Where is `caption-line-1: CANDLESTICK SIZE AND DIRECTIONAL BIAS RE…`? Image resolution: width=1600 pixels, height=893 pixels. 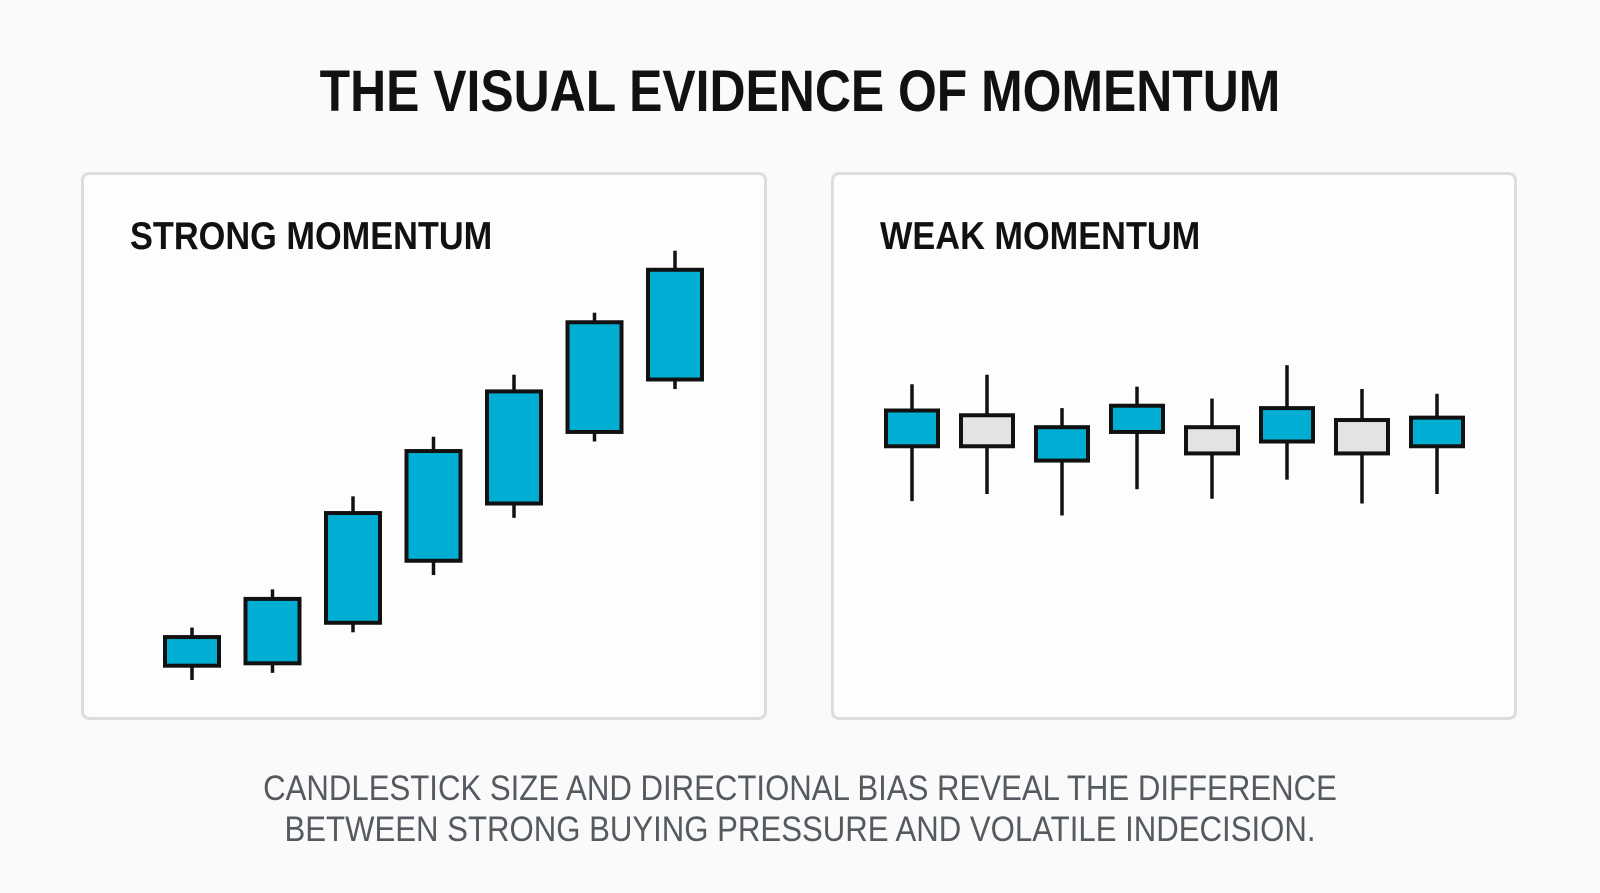
caption-line-1: CANDLESTICK SIZE AND DIRECTIONAL BIAS RE… is located at coordinates (800, 788).